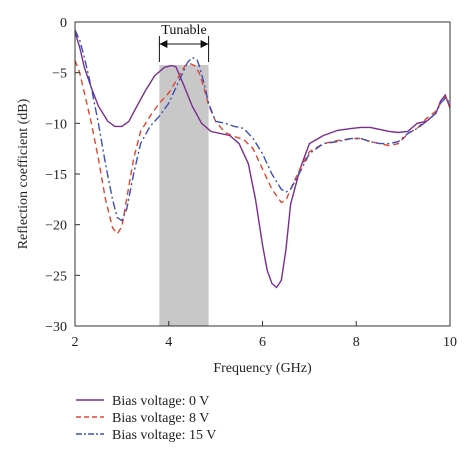 This screenshot has height=458, width=474. I want to click on x-tick-label: 10, so click(450, 342).